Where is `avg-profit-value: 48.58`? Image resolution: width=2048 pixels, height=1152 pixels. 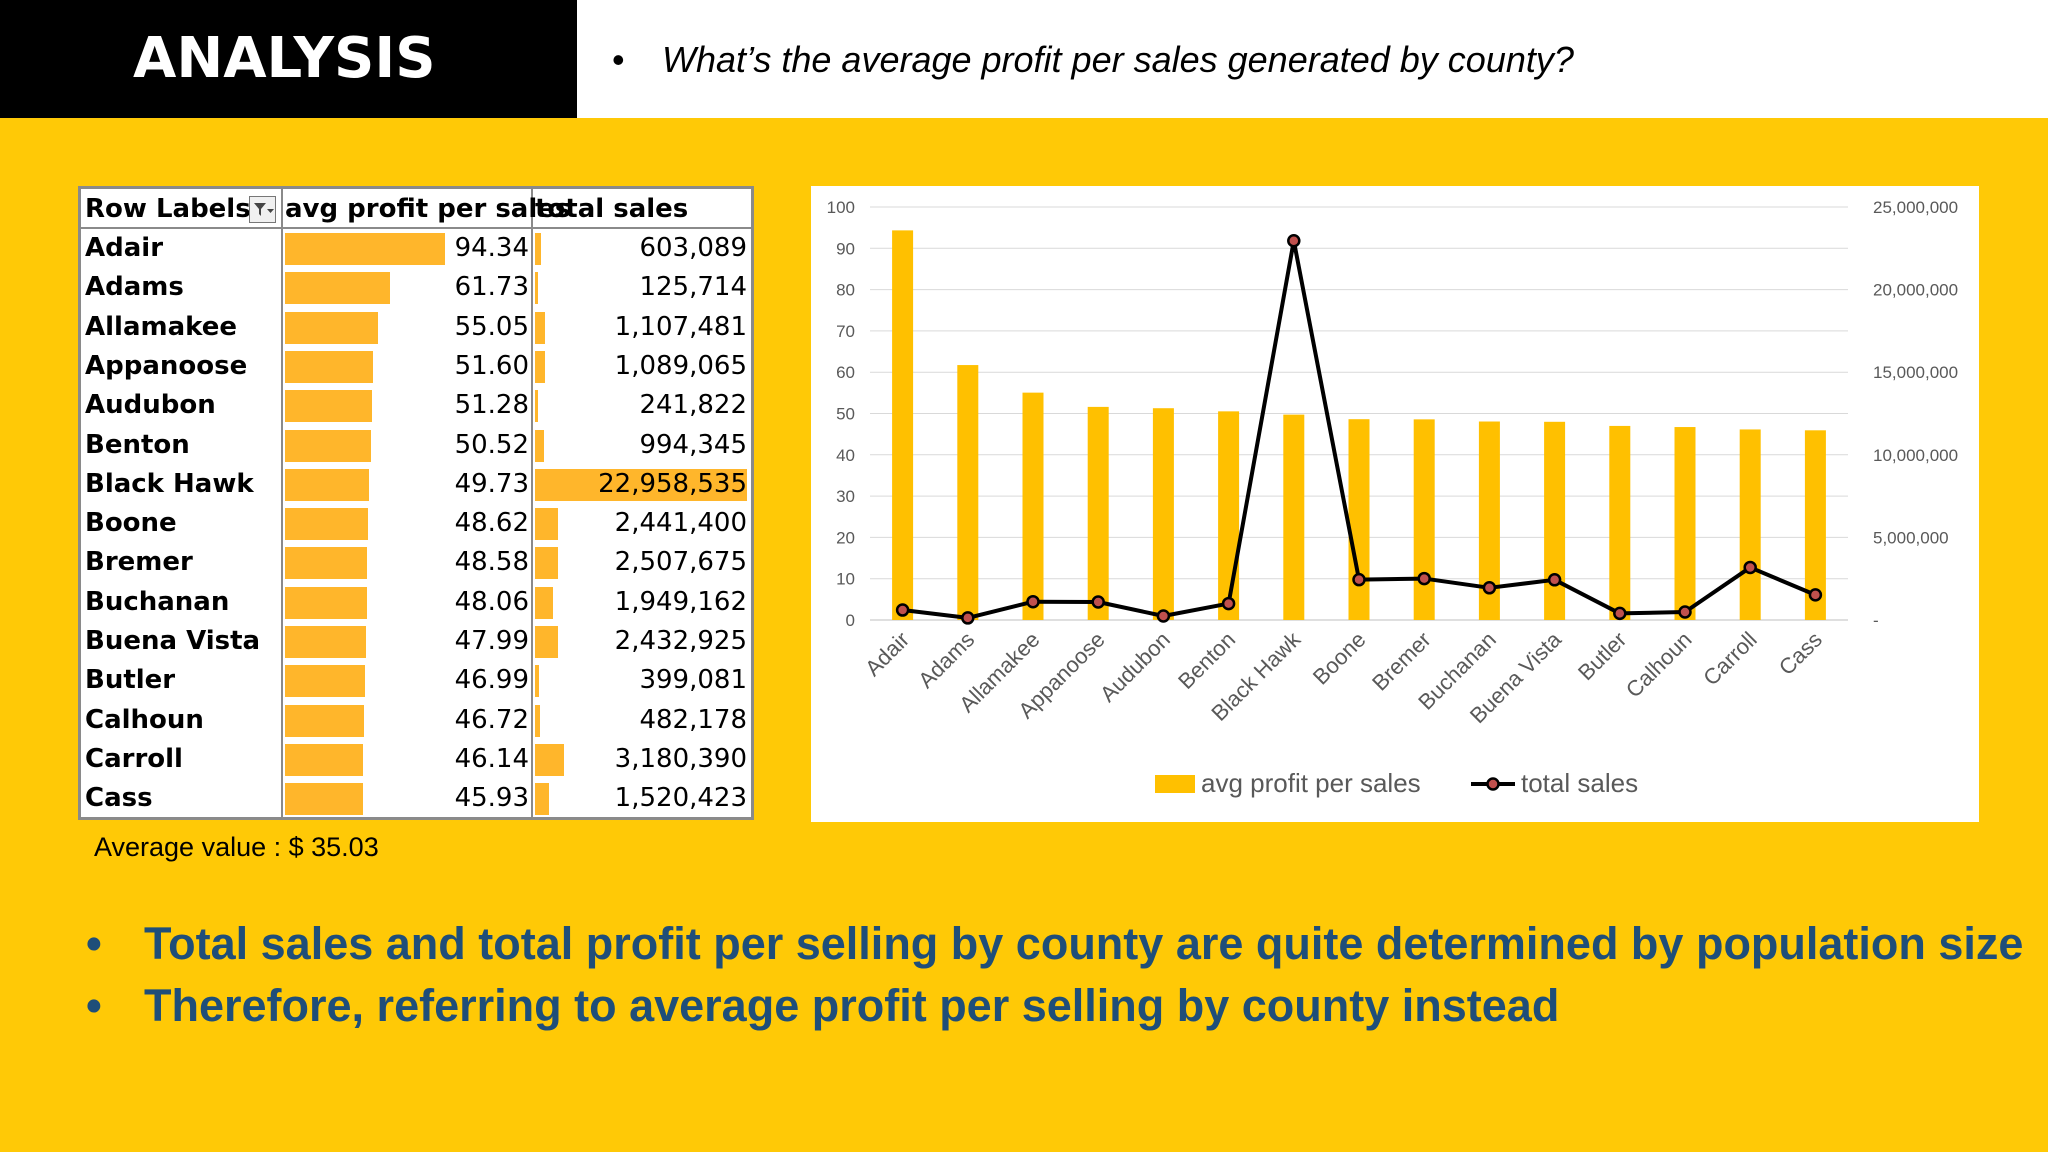 avg-profit-value: 48.58 is located at coordinates (491, 562).